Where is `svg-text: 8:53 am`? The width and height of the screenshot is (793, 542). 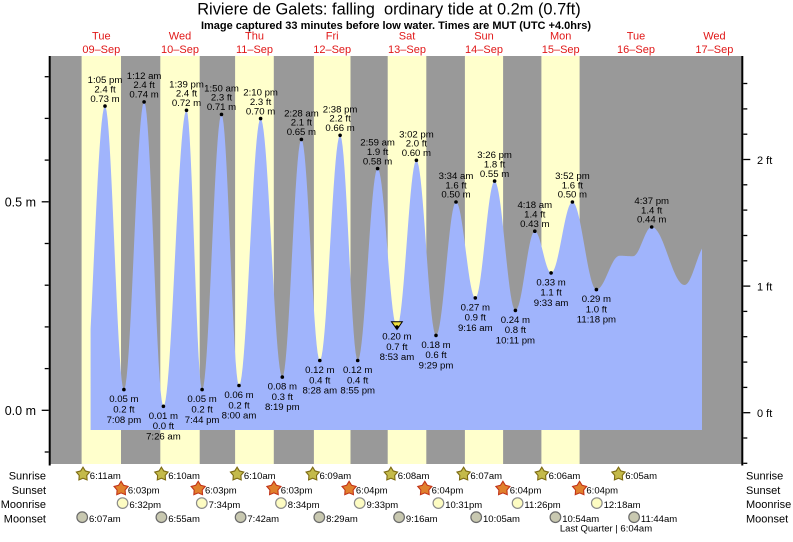
svg-text: 8:53 am is located at coordinates (397, 357).